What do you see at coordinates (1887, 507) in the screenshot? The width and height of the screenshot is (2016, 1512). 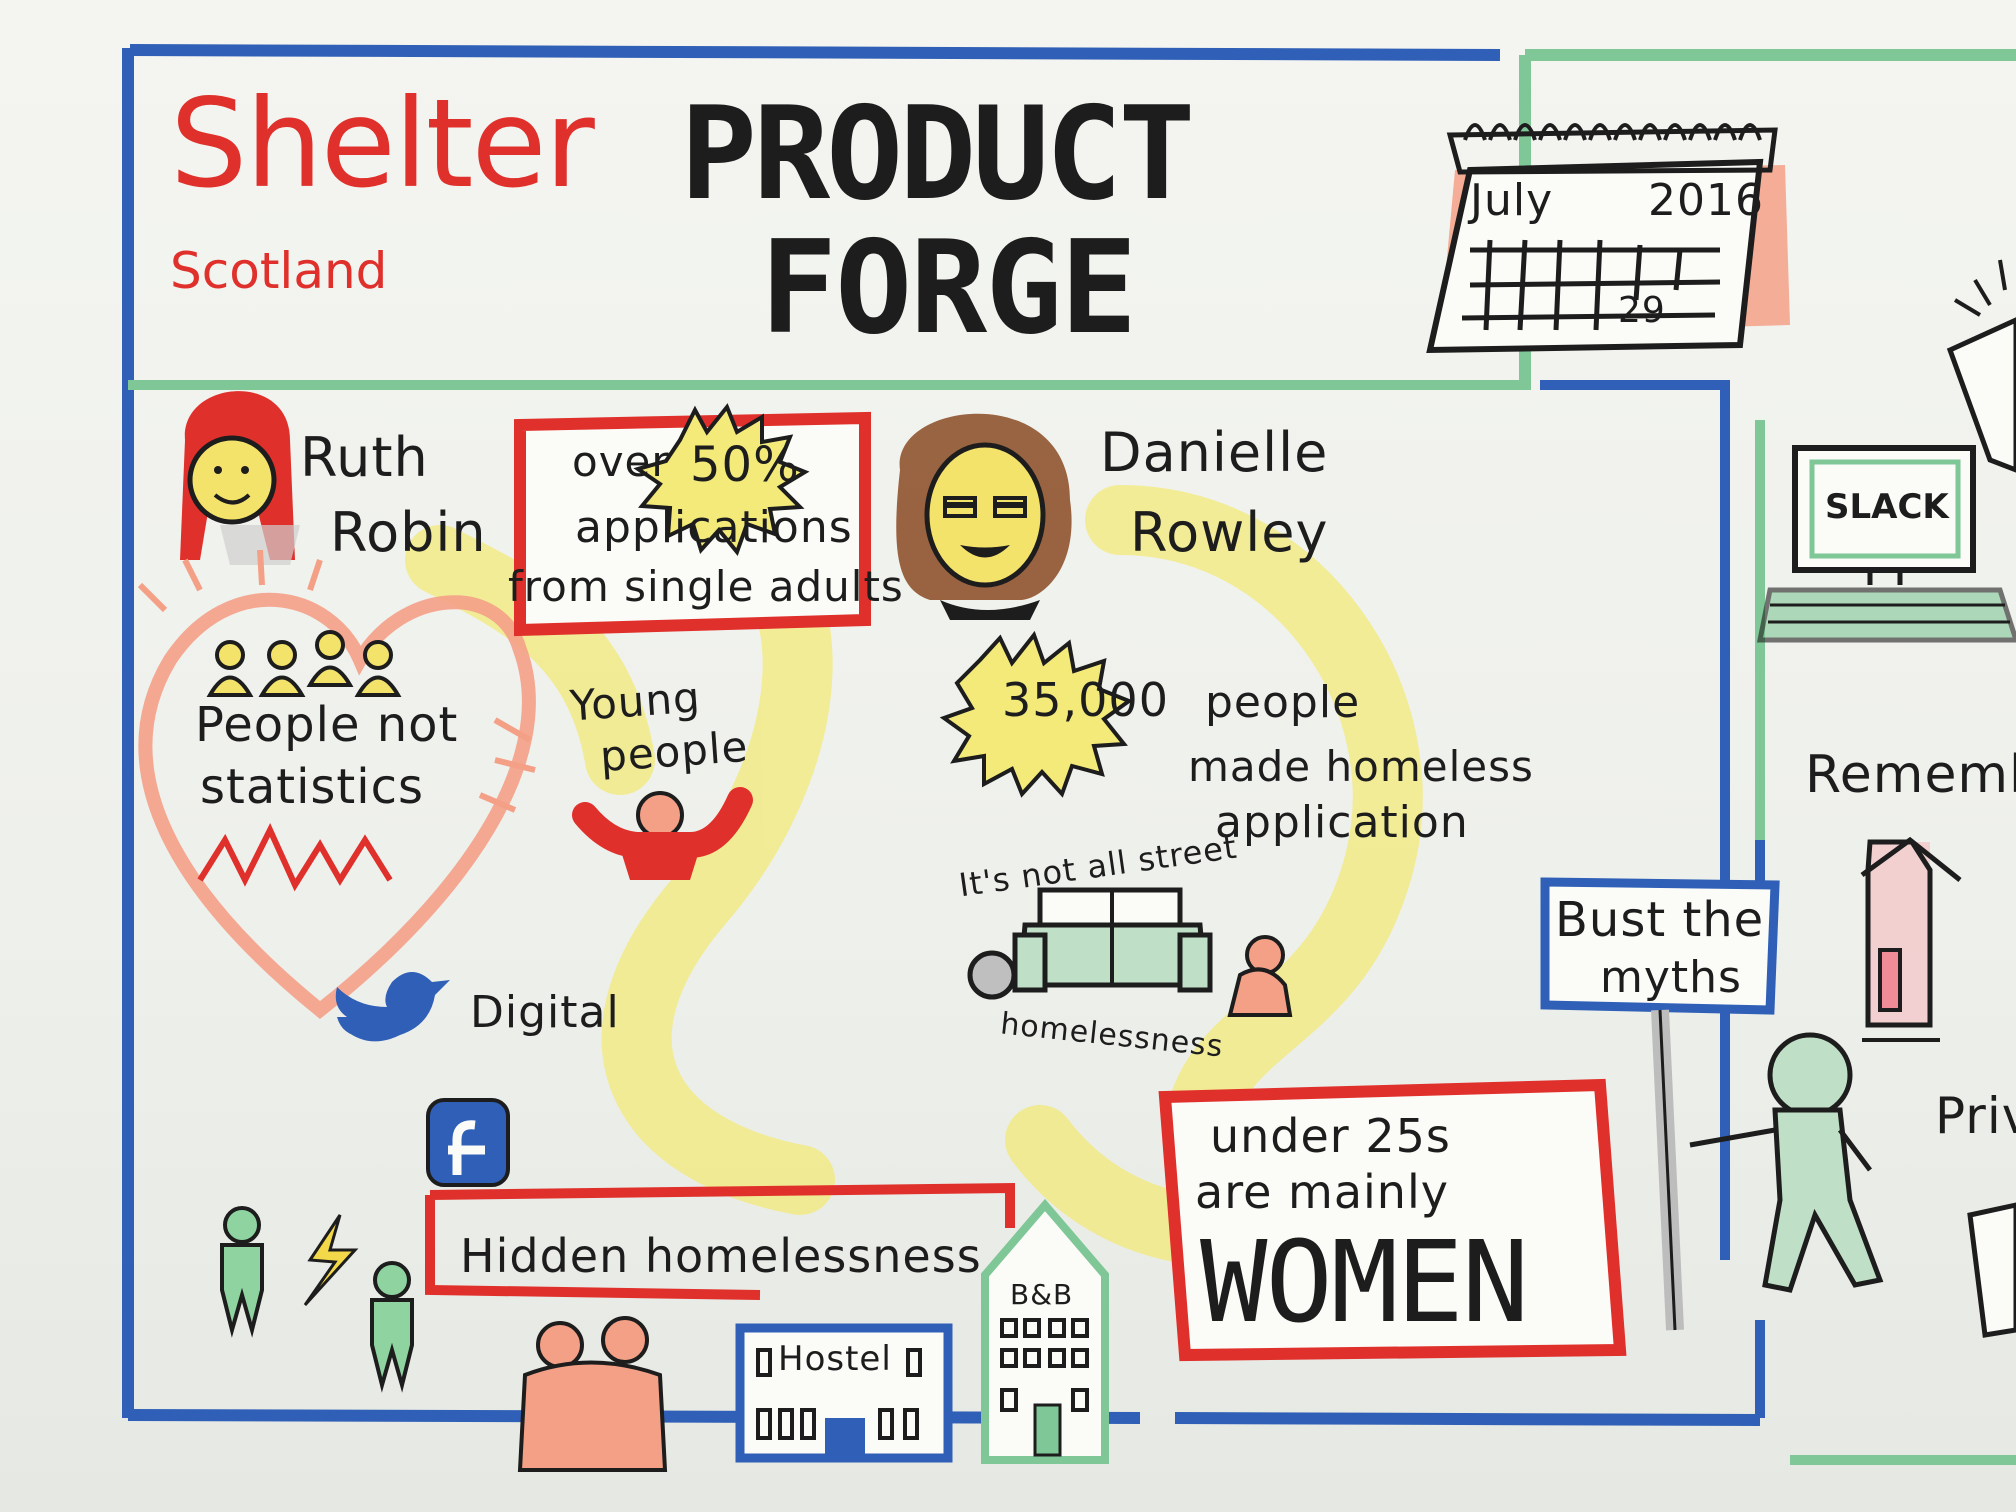 I see `slack-label: SLACK` at bounding box center [1887, 507].